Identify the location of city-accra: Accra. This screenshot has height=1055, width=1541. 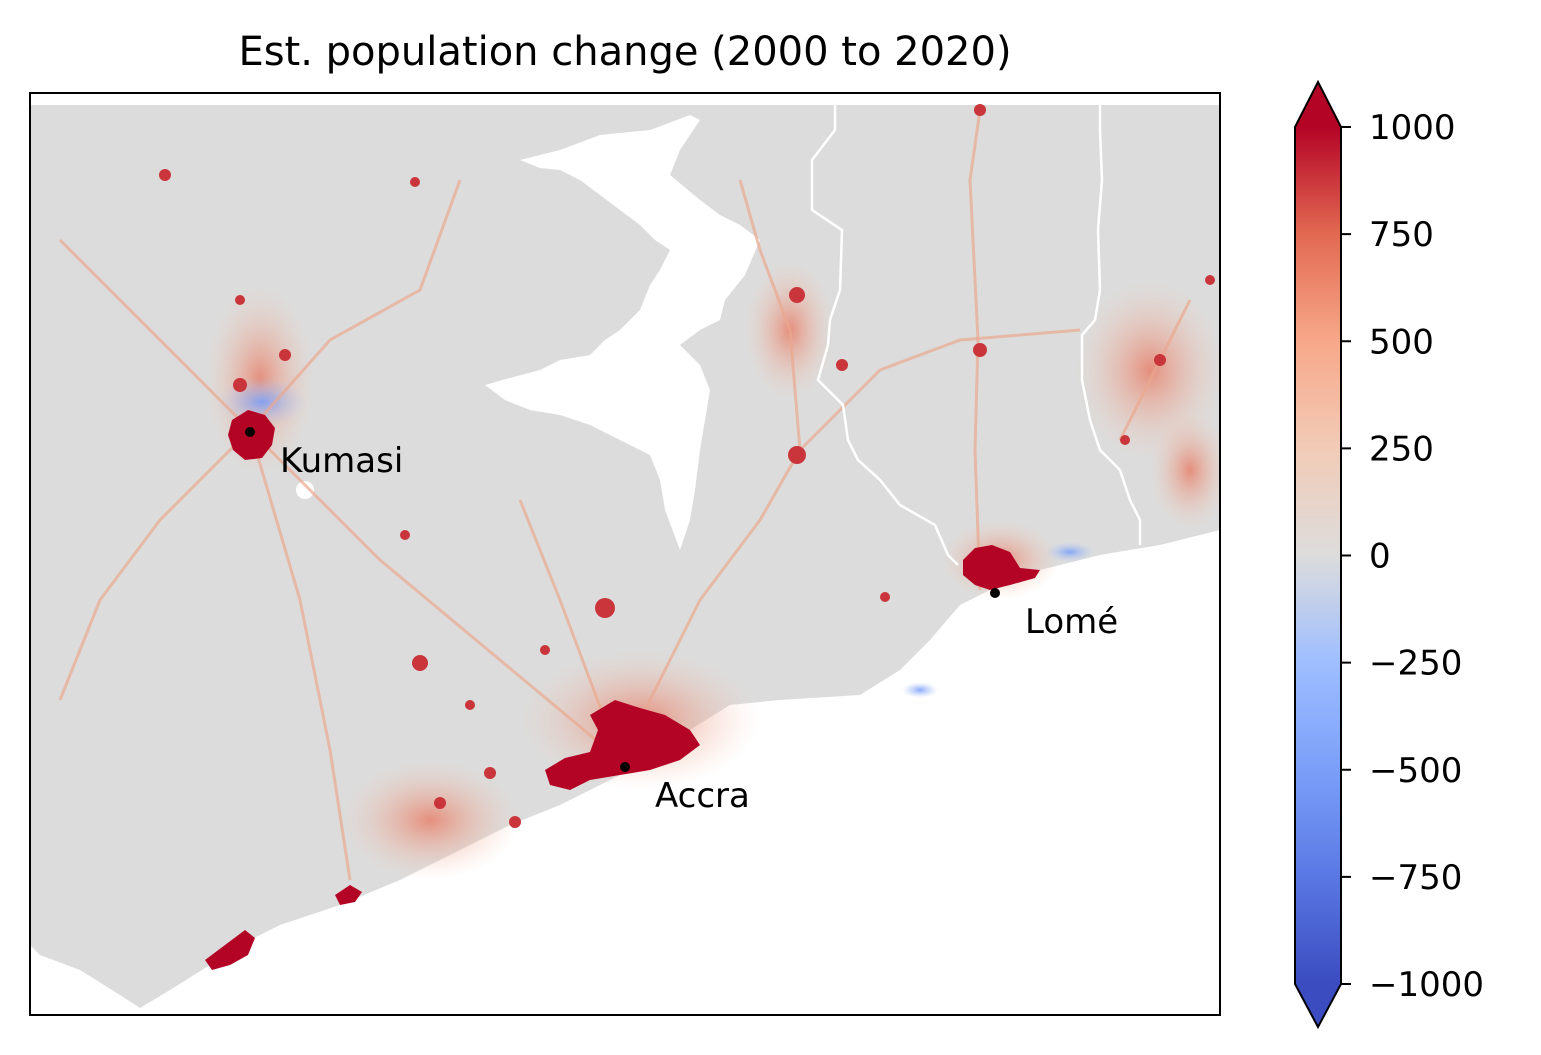
(685, 789).